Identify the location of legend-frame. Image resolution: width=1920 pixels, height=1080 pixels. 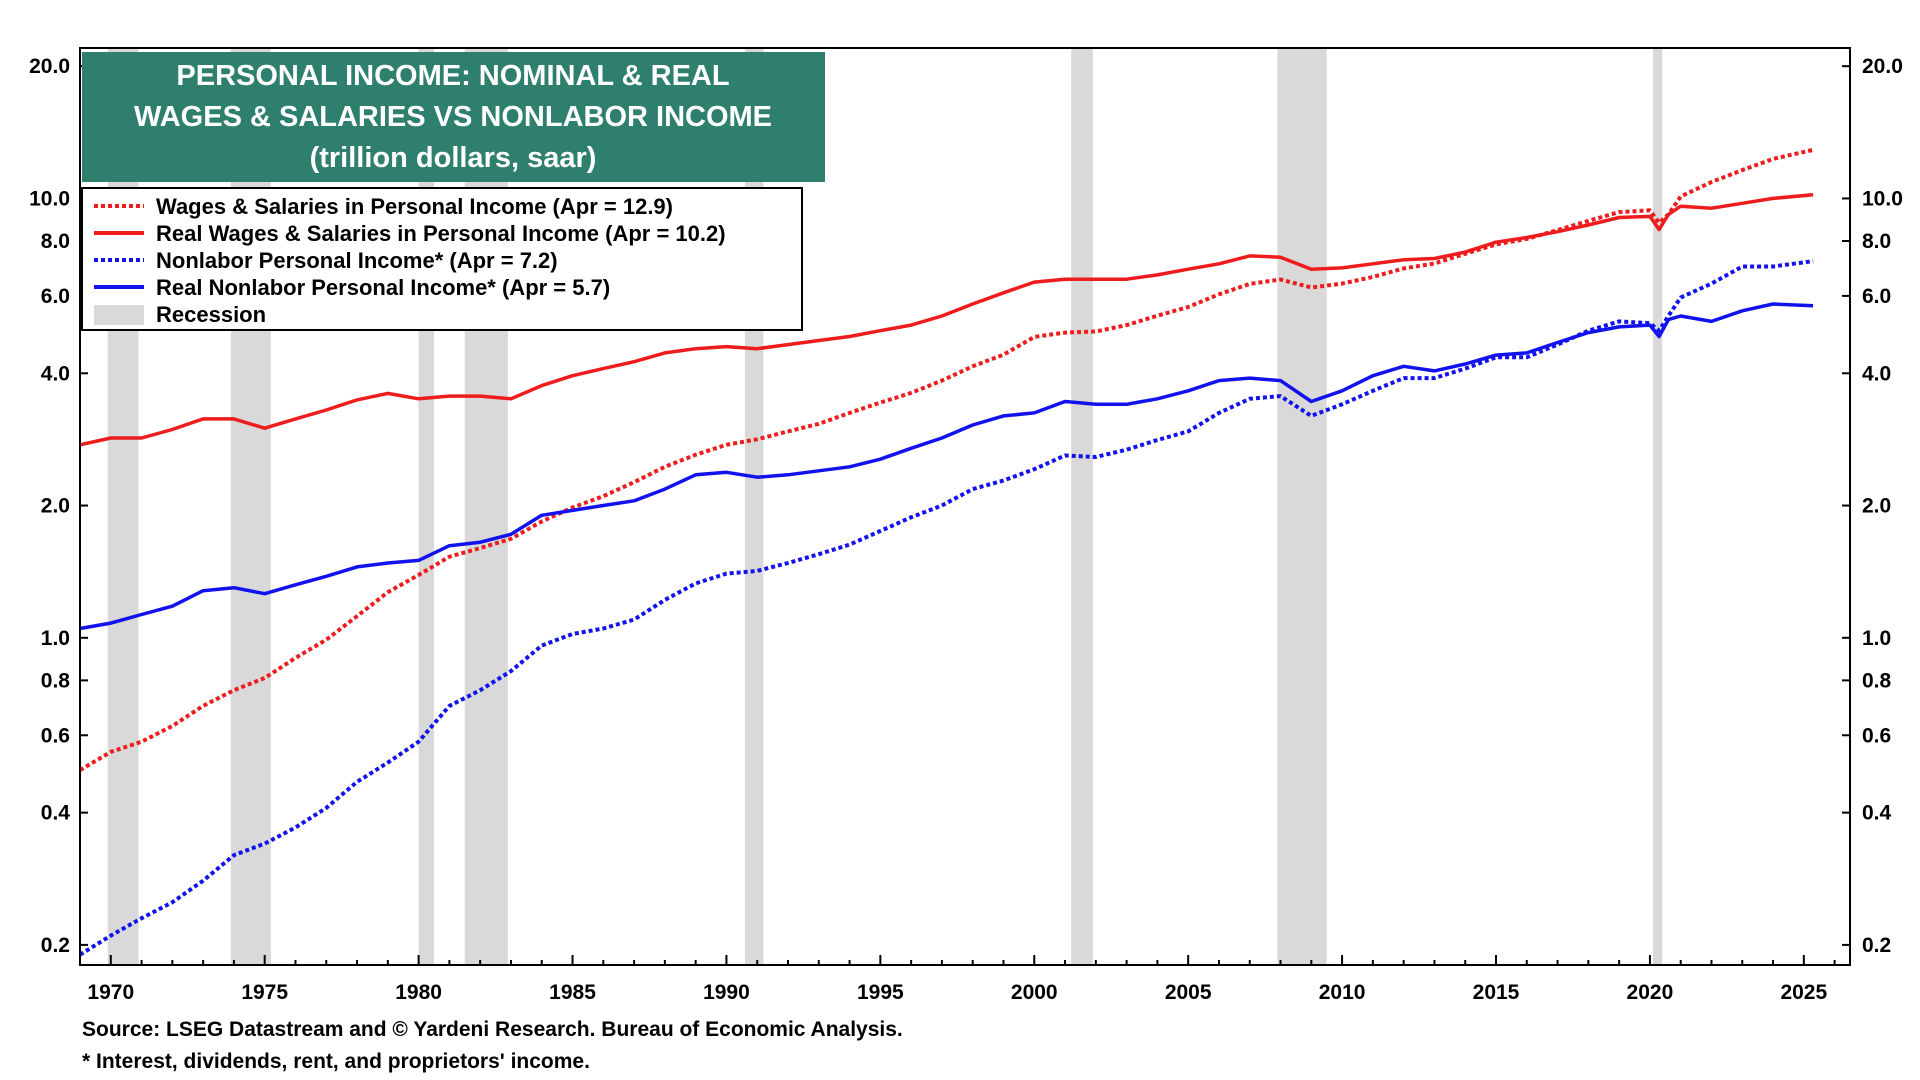
(442, 259).